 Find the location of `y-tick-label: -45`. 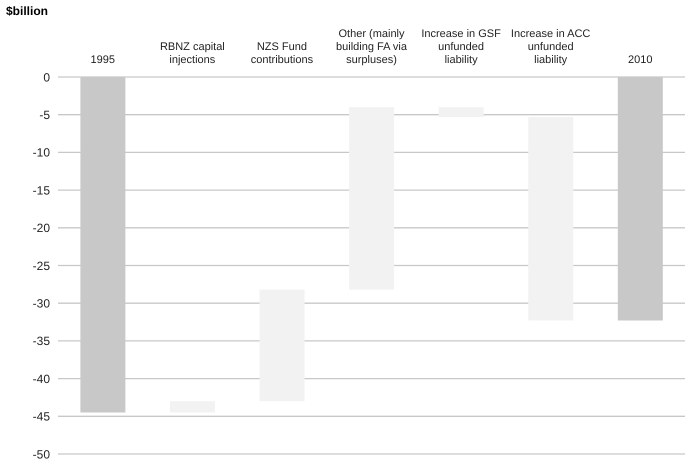

y-tick-label: -45 is located at coordinates (41, 417).